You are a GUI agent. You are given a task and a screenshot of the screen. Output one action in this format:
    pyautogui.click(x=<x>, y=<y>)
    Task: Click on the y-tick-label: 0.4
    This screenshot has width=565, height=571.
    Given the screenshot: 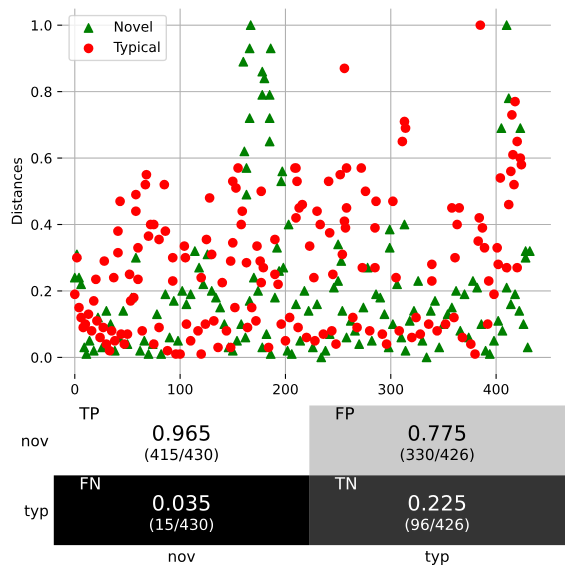 What is the action you would take?
    pyautogui.click(x=41, y=224)
    